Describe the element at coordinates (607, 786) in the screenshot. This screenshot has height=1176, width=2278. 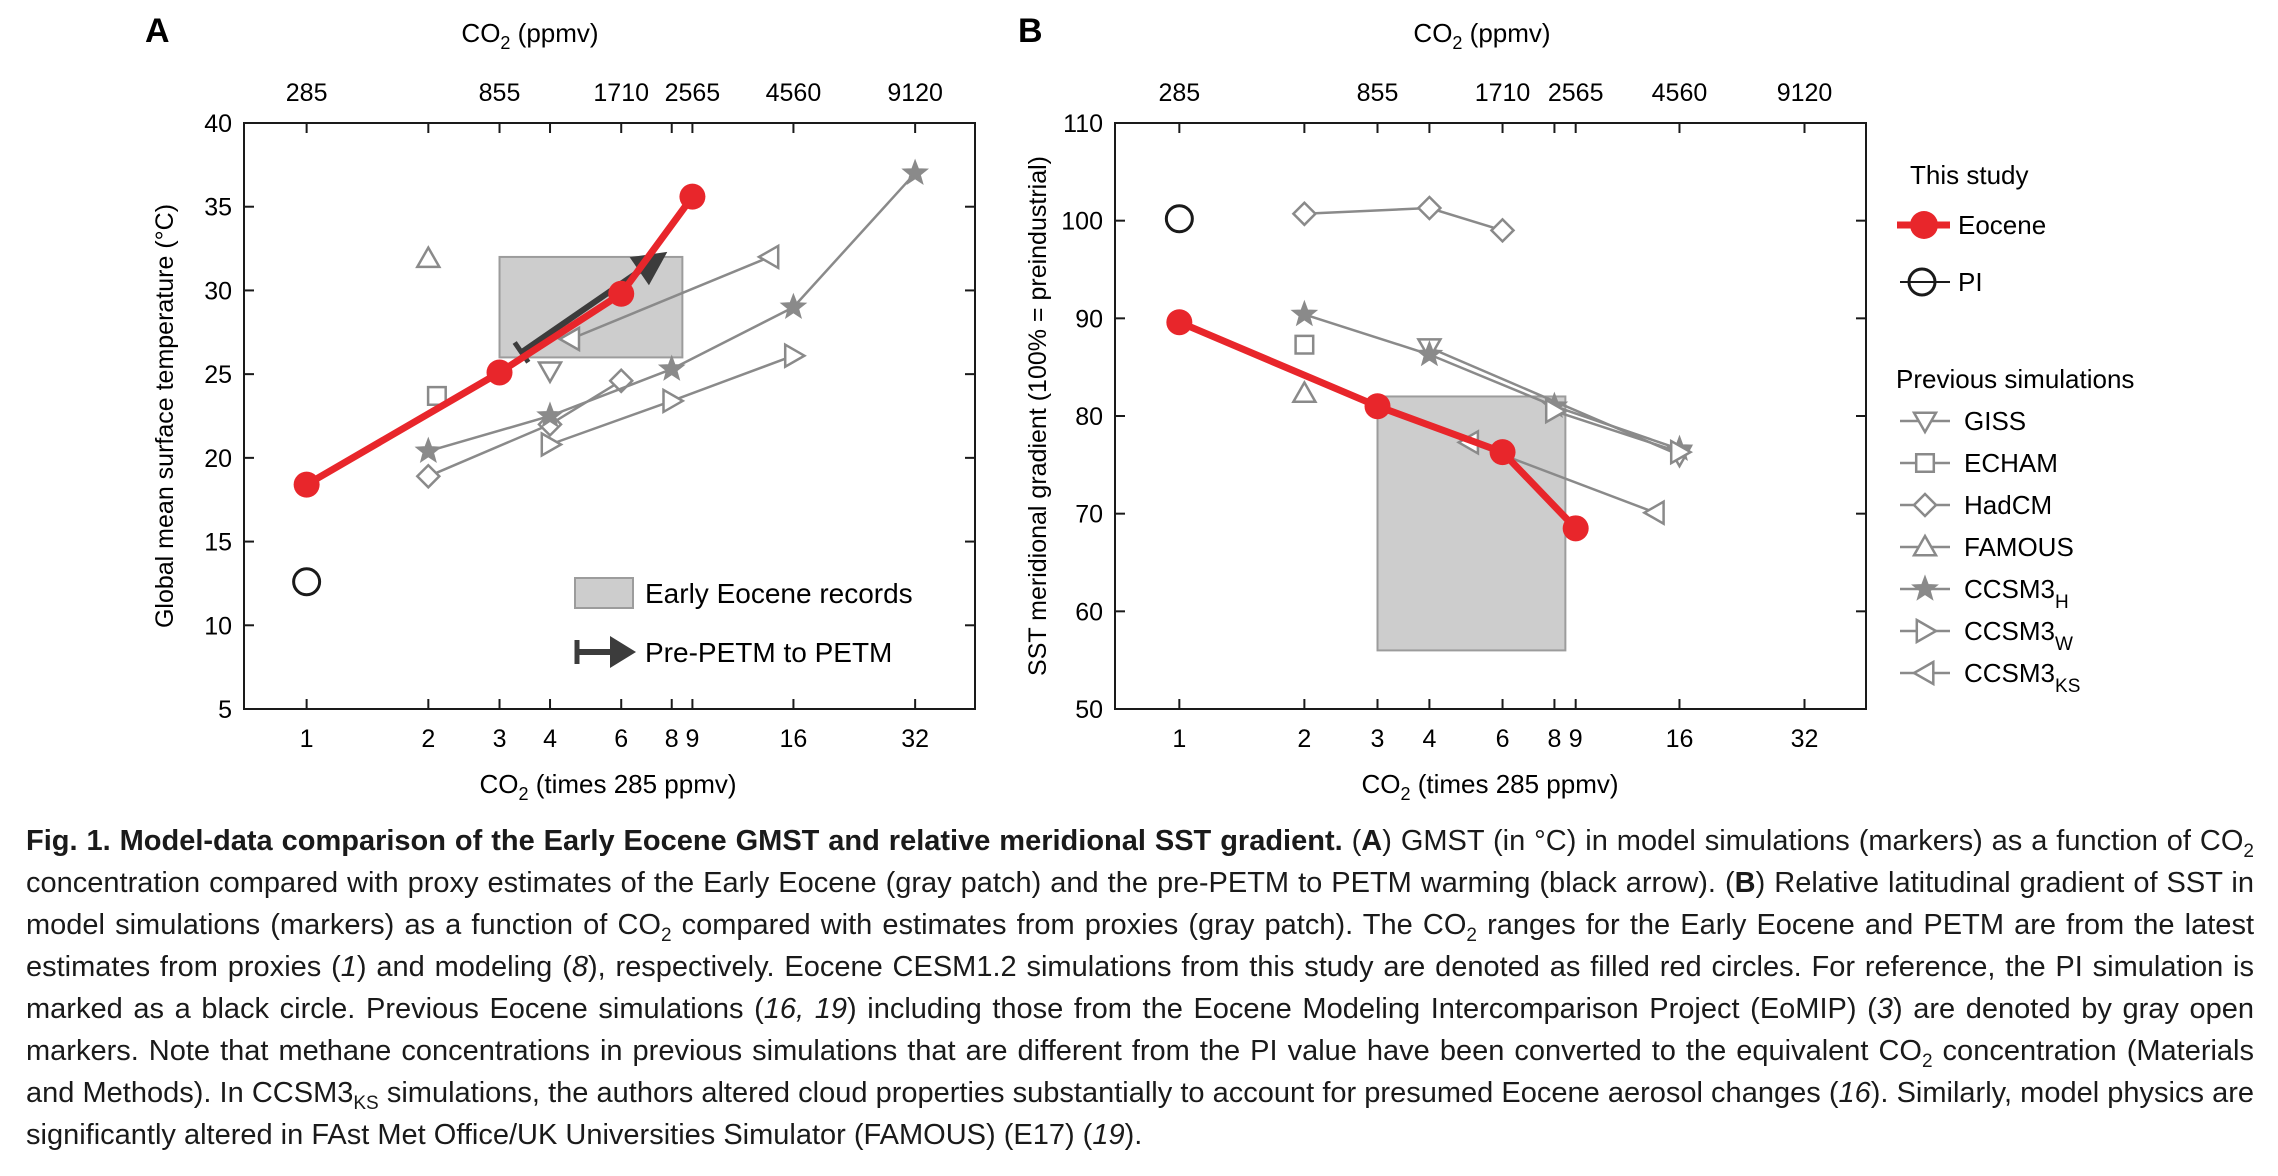
I see `panel-a-x-axis-title: CO2 (times 285 ppmv)` at that location.